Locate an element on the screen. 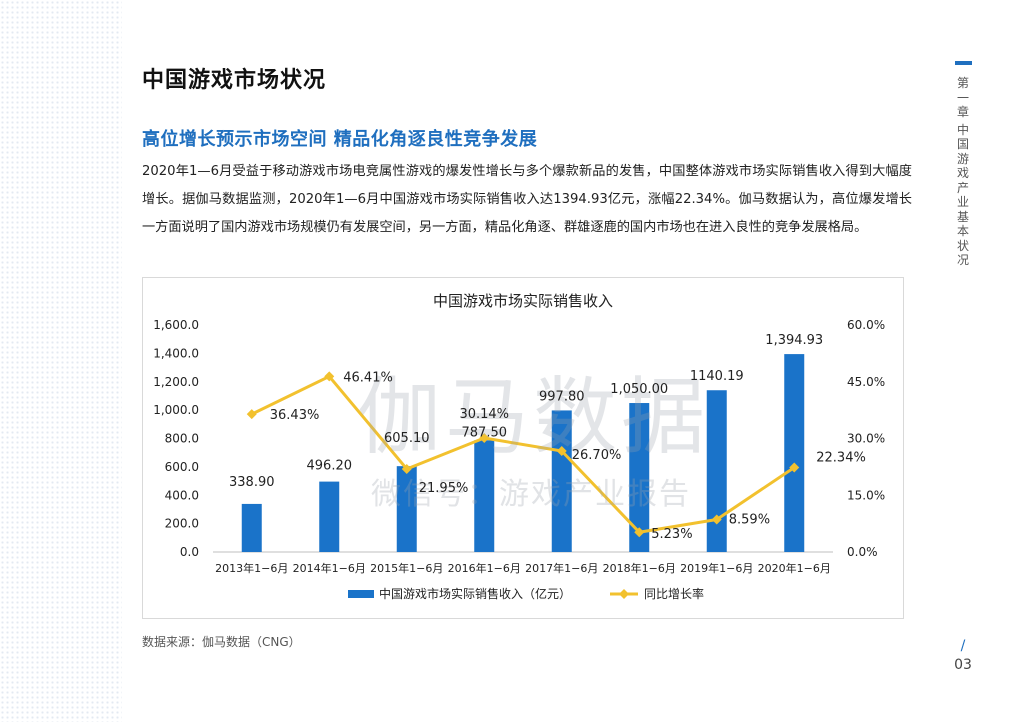 The image size is (1024, 722). y-left-tick-label: 1,200.0 is located at coordinates (176, 382).